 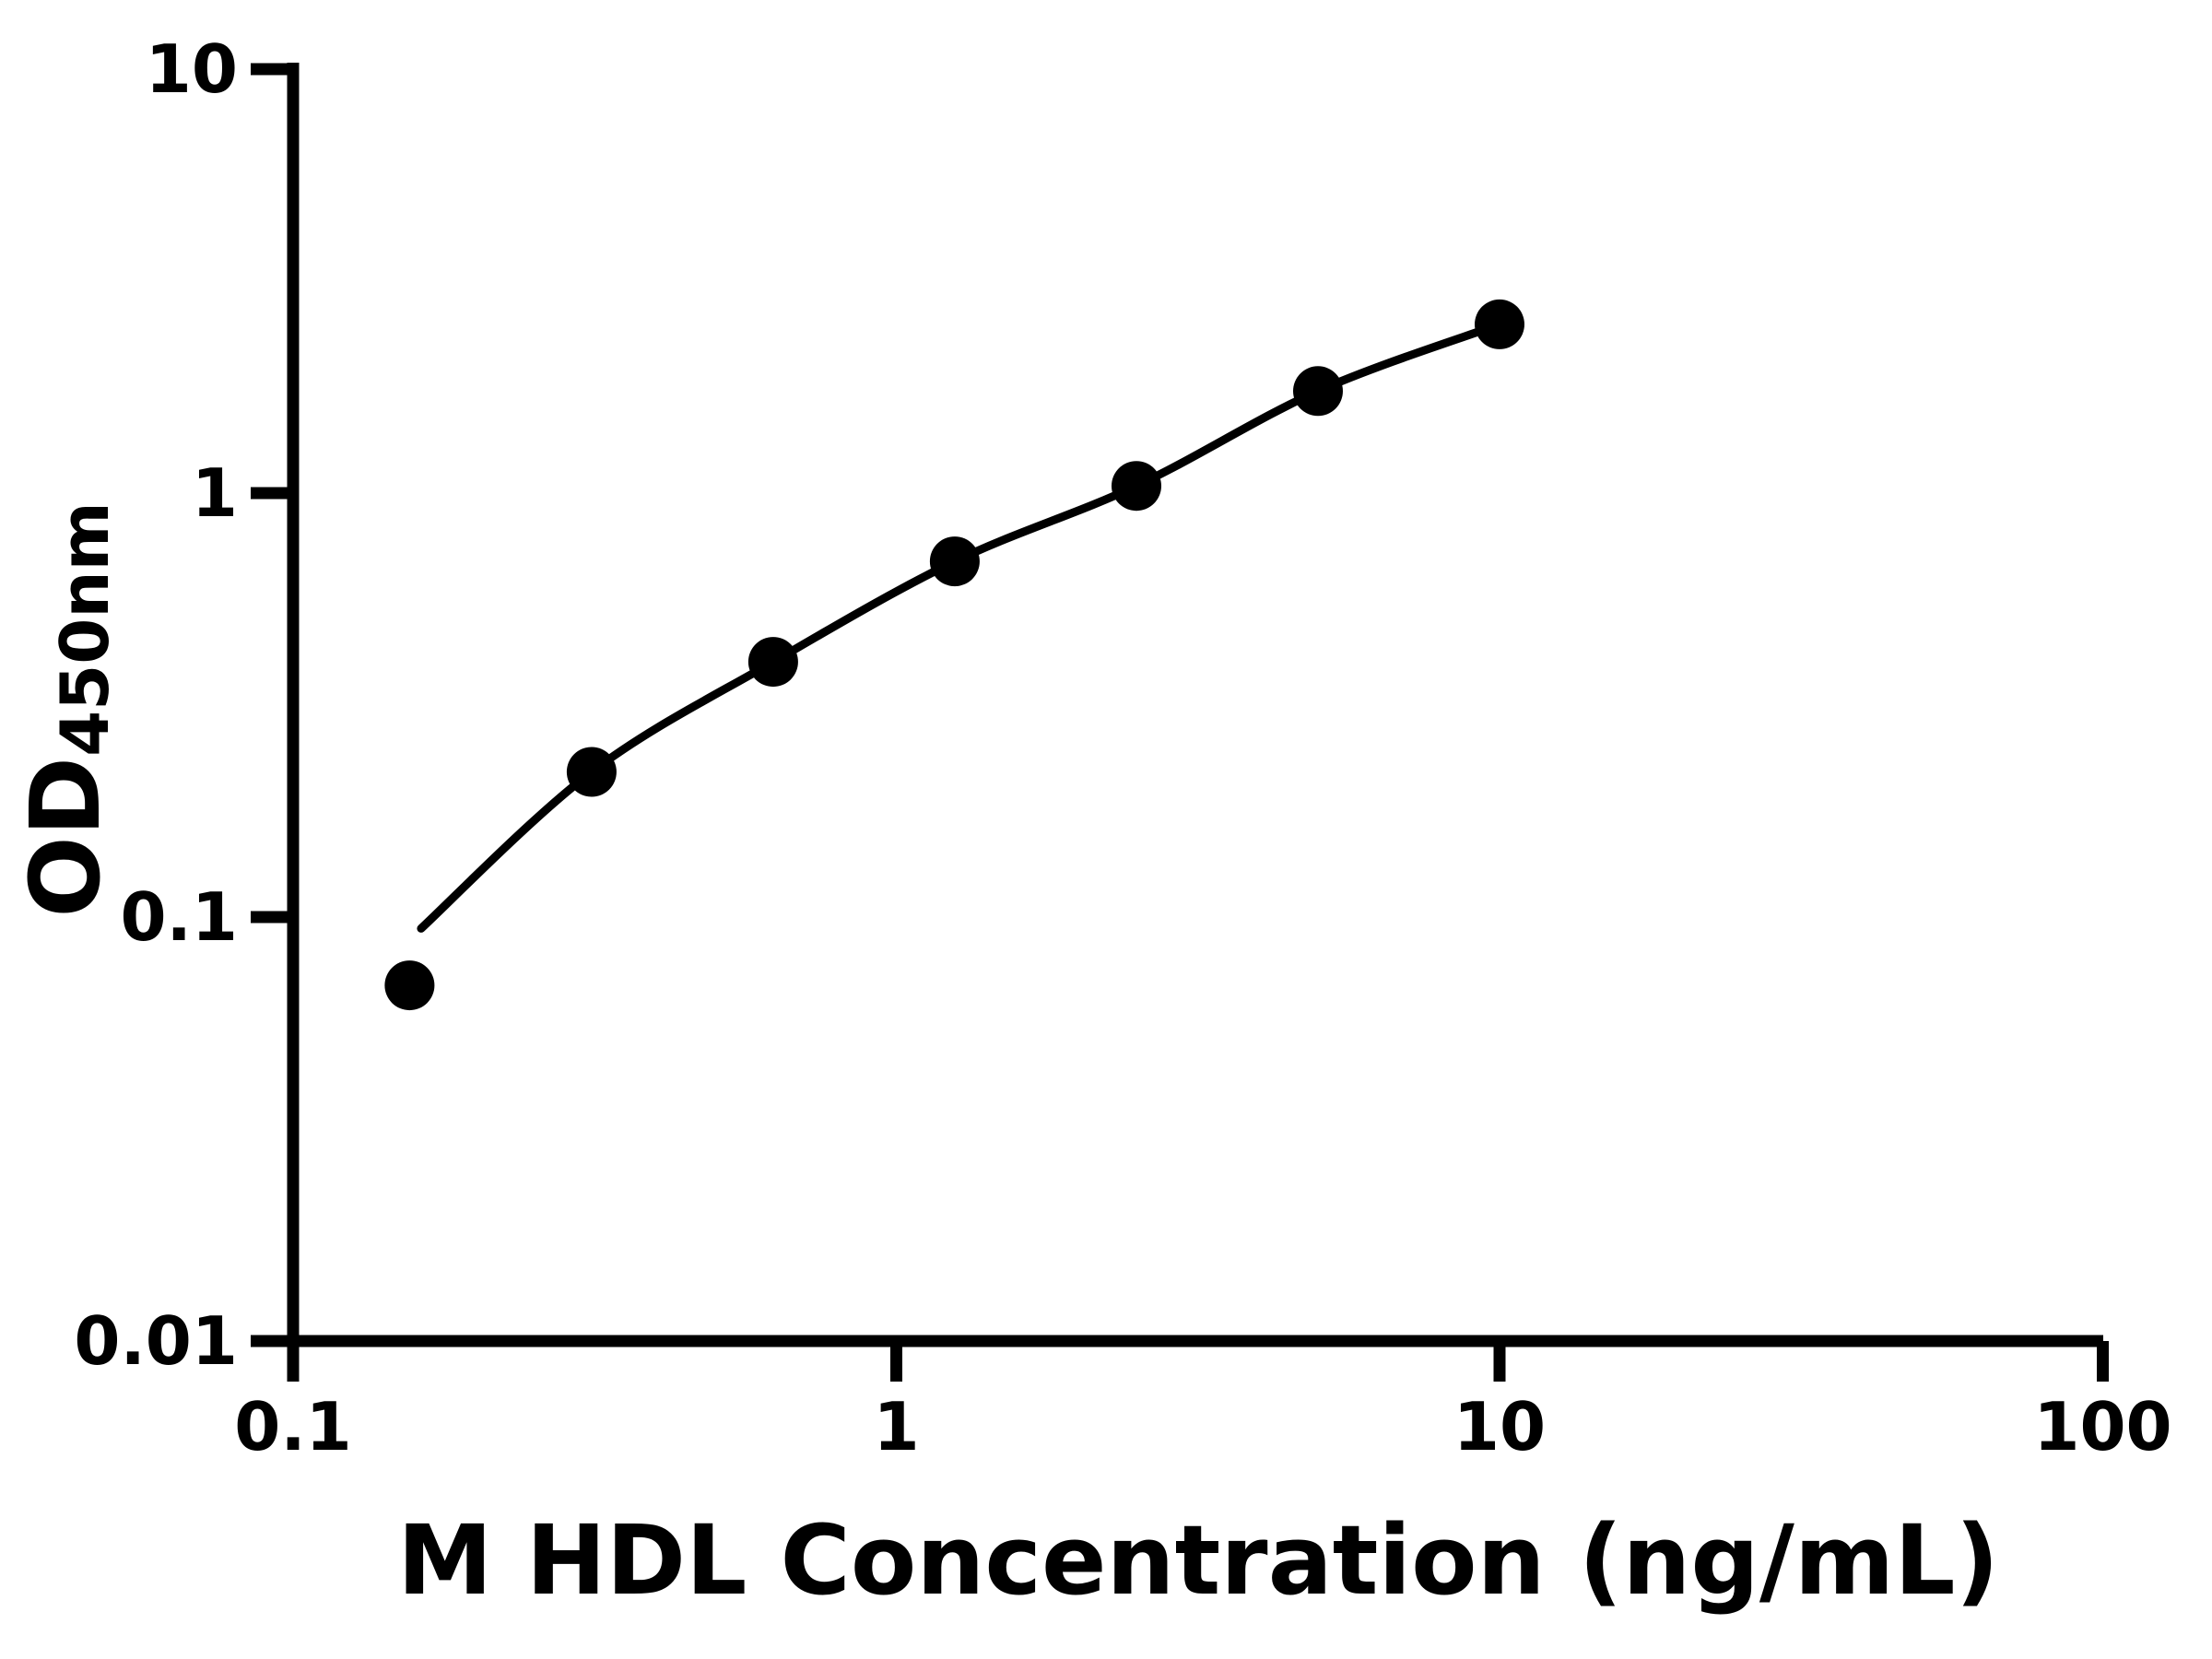 What do you see at coordinates (293, 1426) in the screenshot?
I see `x-tick-label: 0.1` at bounding box center [293, 1426].